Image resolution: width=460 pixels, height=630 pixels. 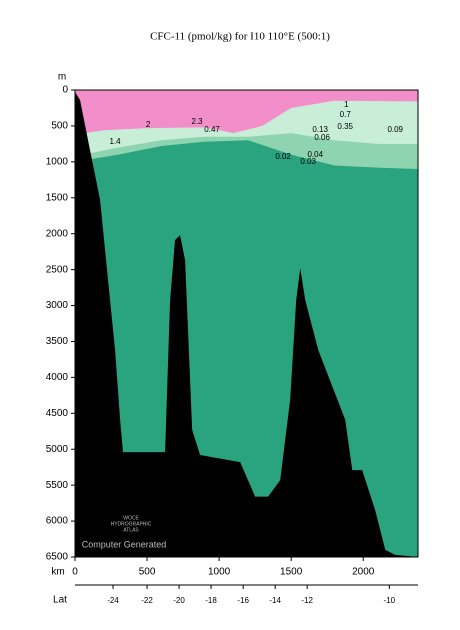 What do you see at coordinates (57, 572) in the screenshot?
I see `x-axis-label: km` at bounding box center [57, 572].